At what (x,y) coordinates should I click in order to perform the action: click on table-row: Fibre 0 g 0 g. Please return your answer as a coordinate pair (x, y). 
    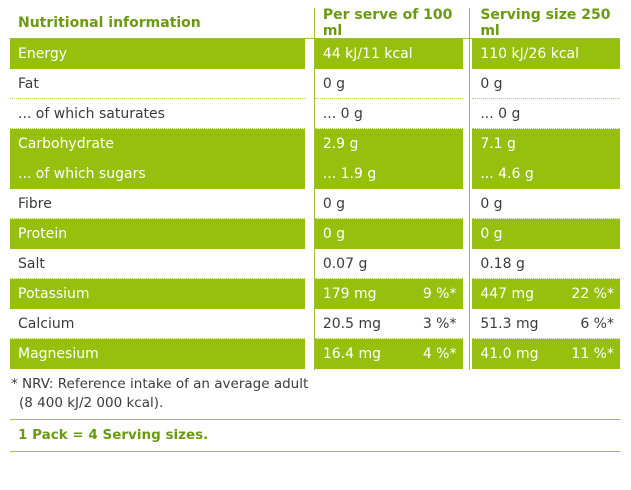
    Looking at the image, I should click on (315, 204).